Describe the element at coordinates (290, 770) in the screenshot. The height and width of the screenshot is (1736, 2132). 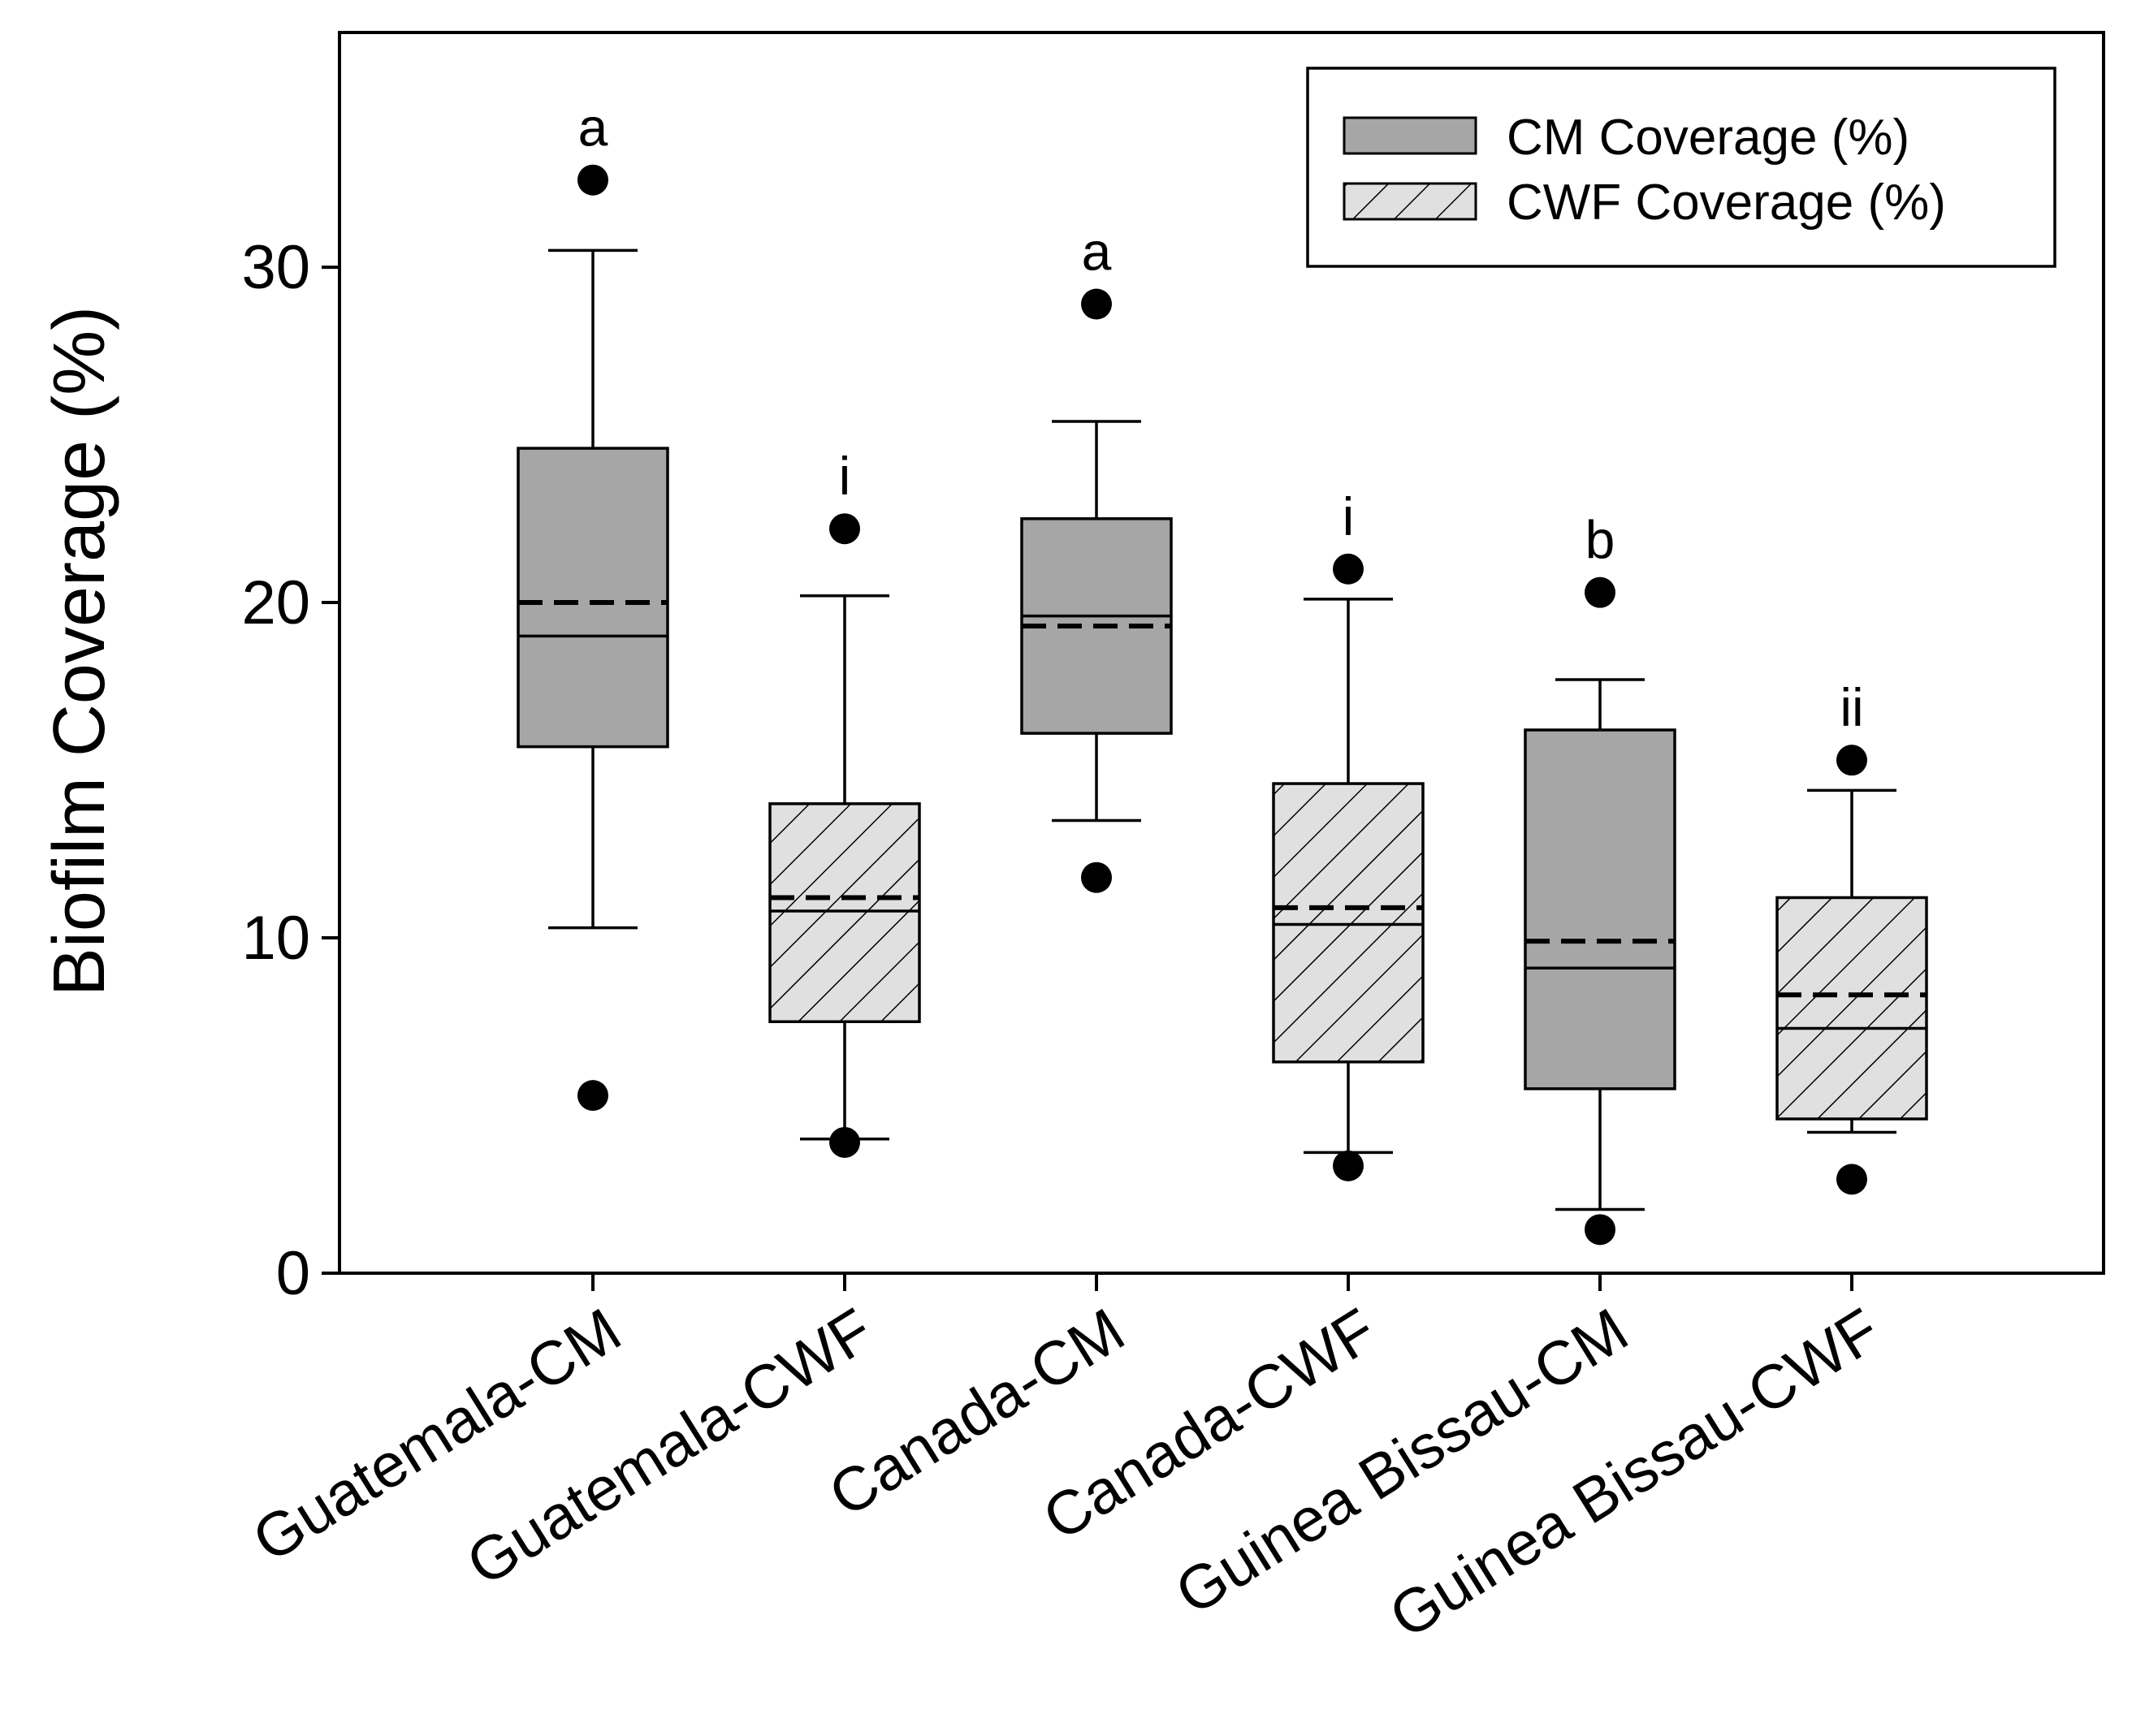
I see `y-axis: 0 10 20 30` at that location.